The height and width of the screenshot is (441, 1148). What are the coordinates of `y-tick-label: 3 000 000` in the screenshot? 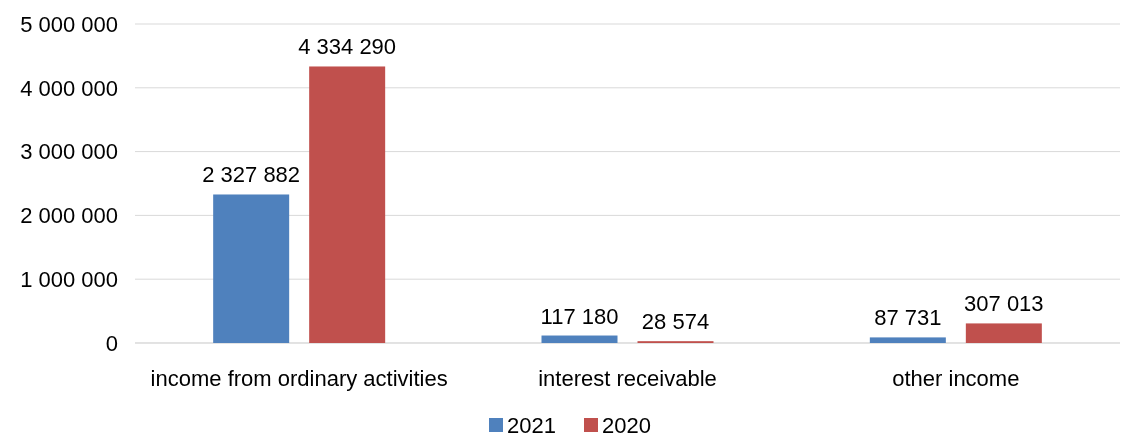 It's located at (69, 152).